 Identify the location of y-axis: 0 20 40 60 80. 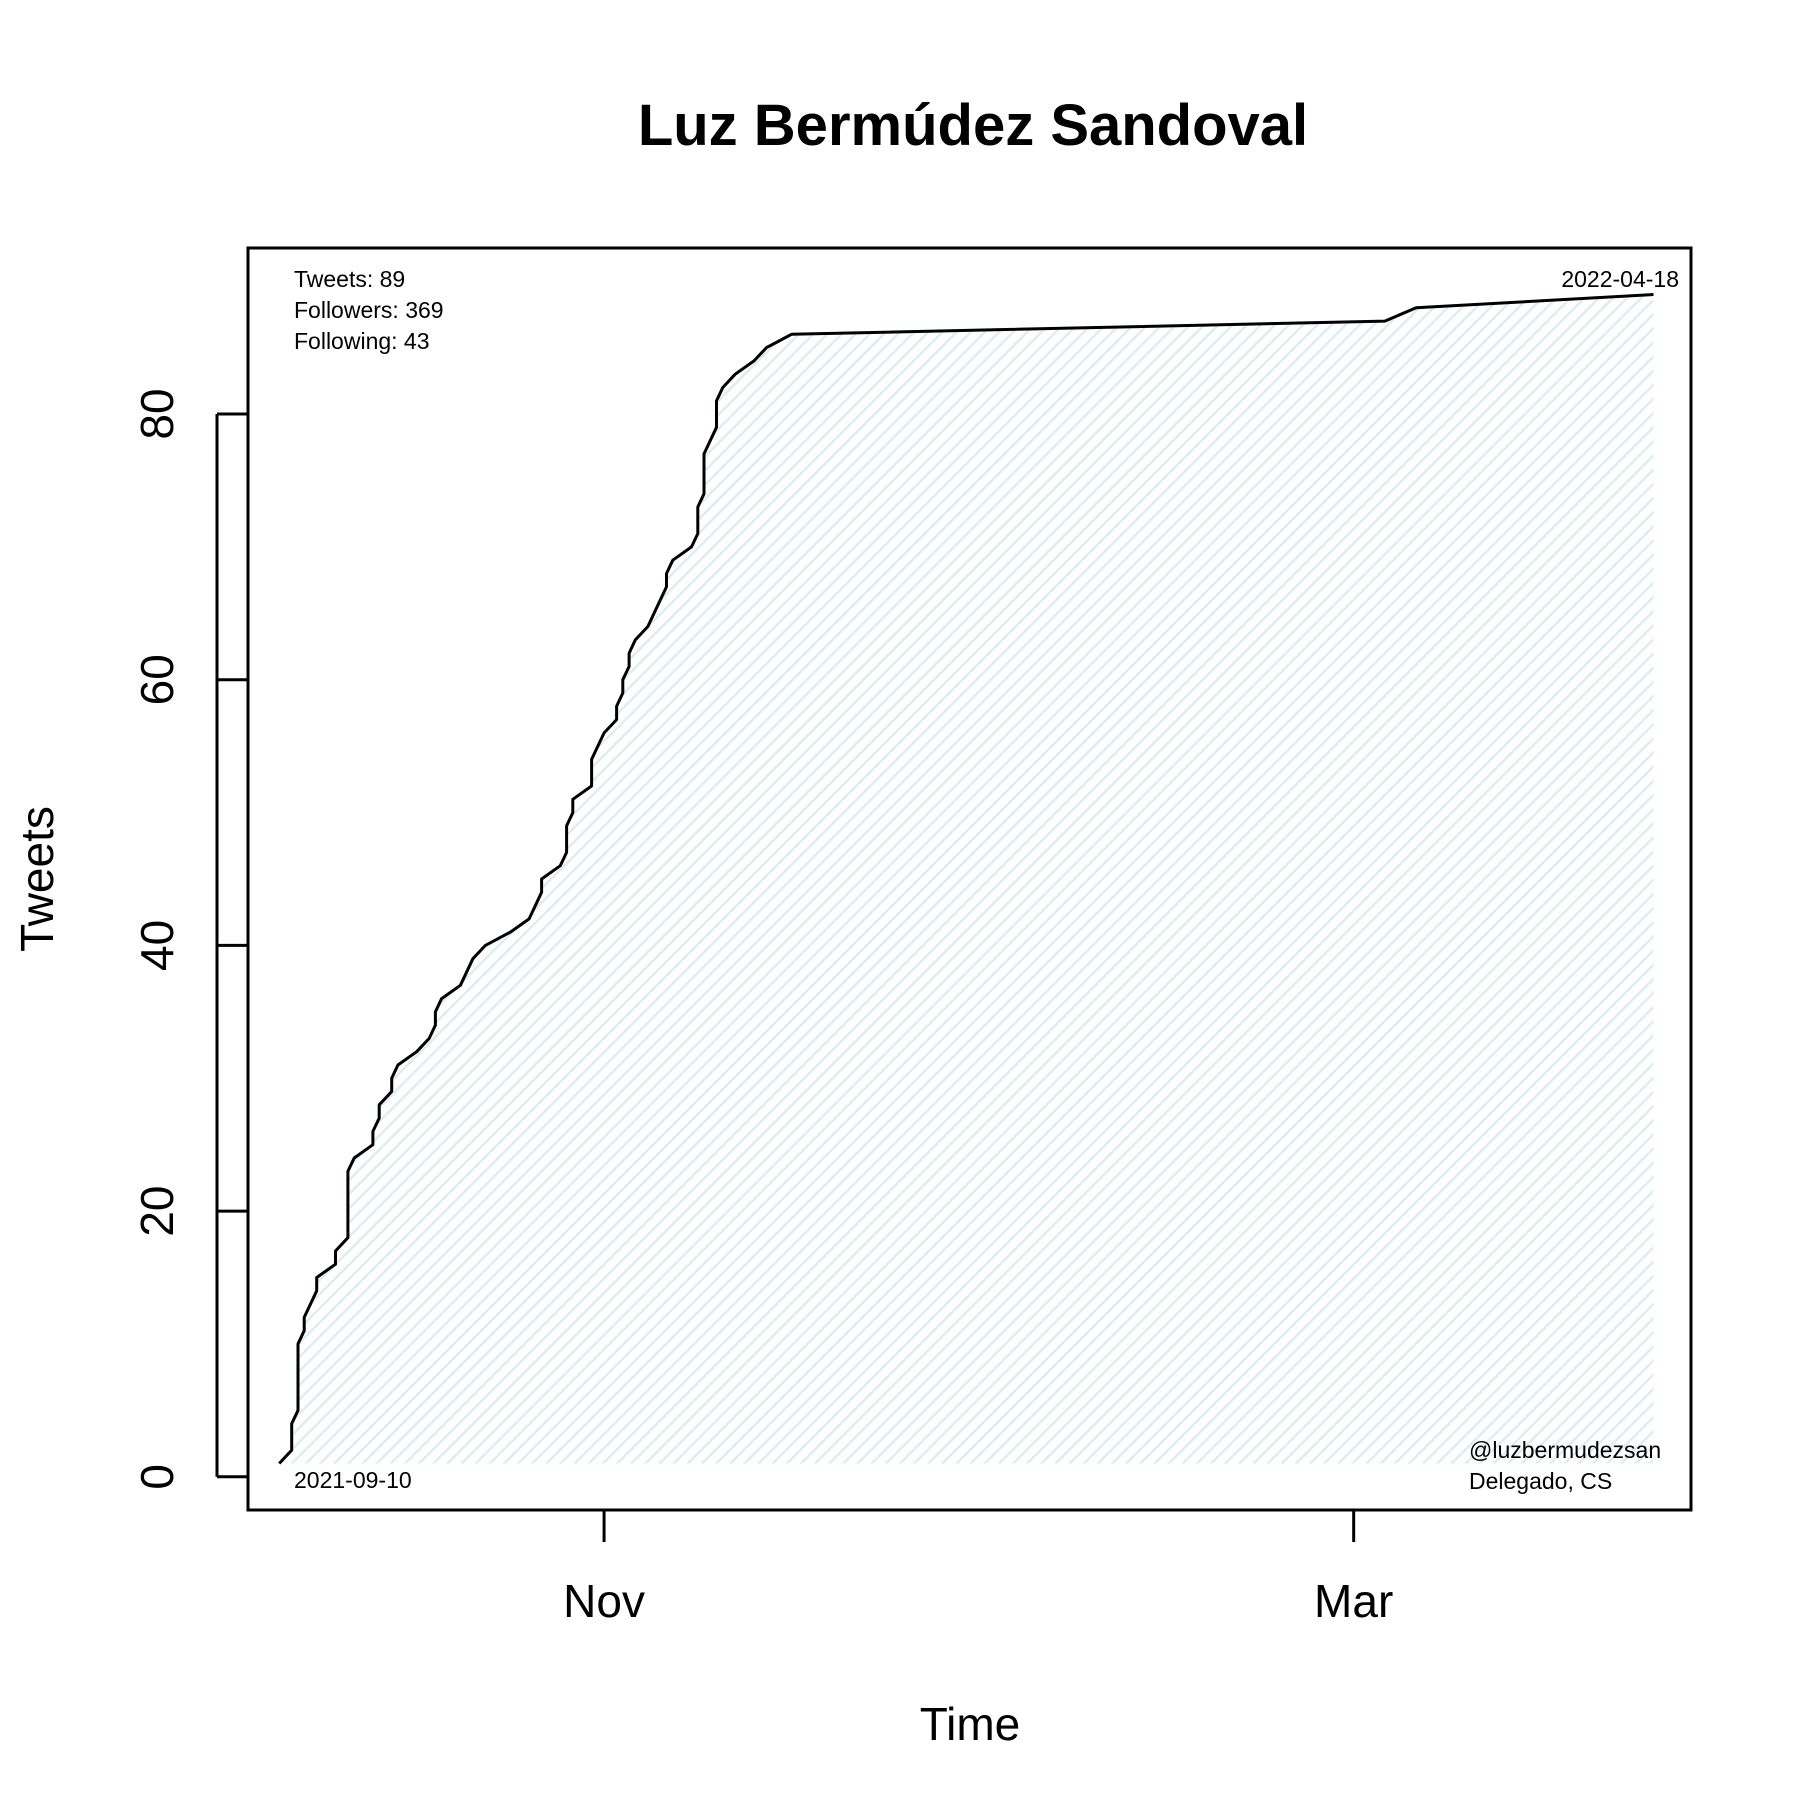
(189, 939).